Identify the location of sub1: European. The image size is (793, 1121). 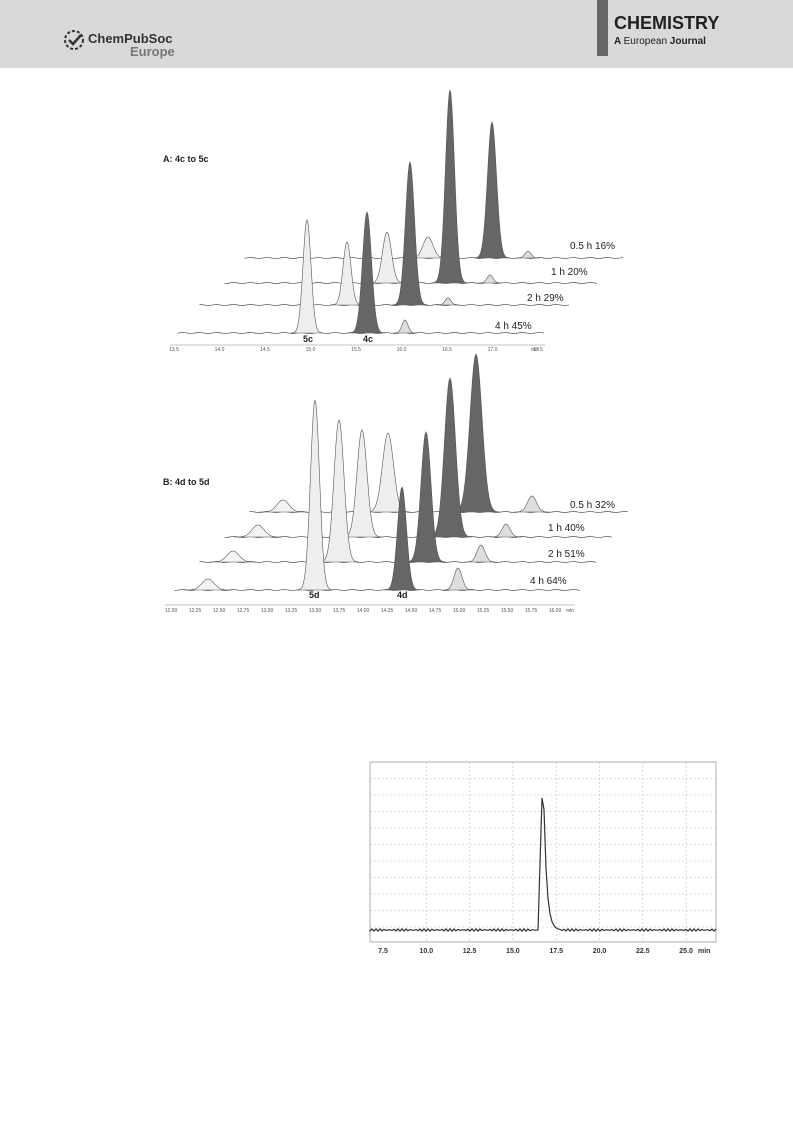
(645, 41).